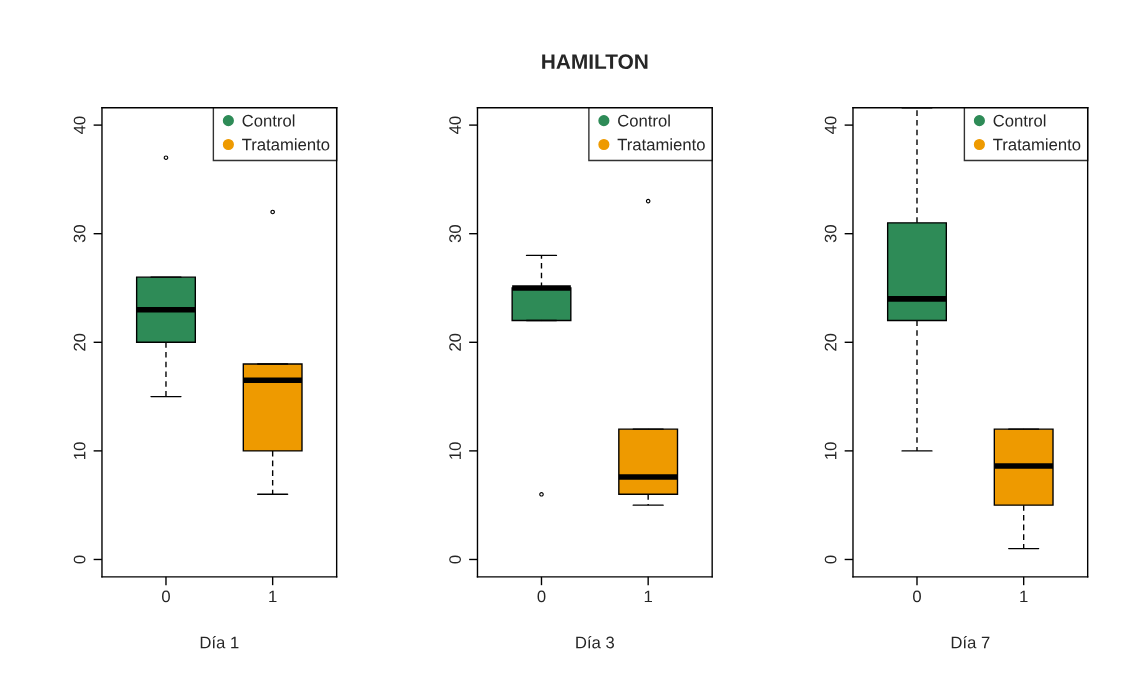  What do you see at coordinates (970, 642) in the screenshot?
I see `x-axis-title: Día 7` at bounding box center [970, 642].